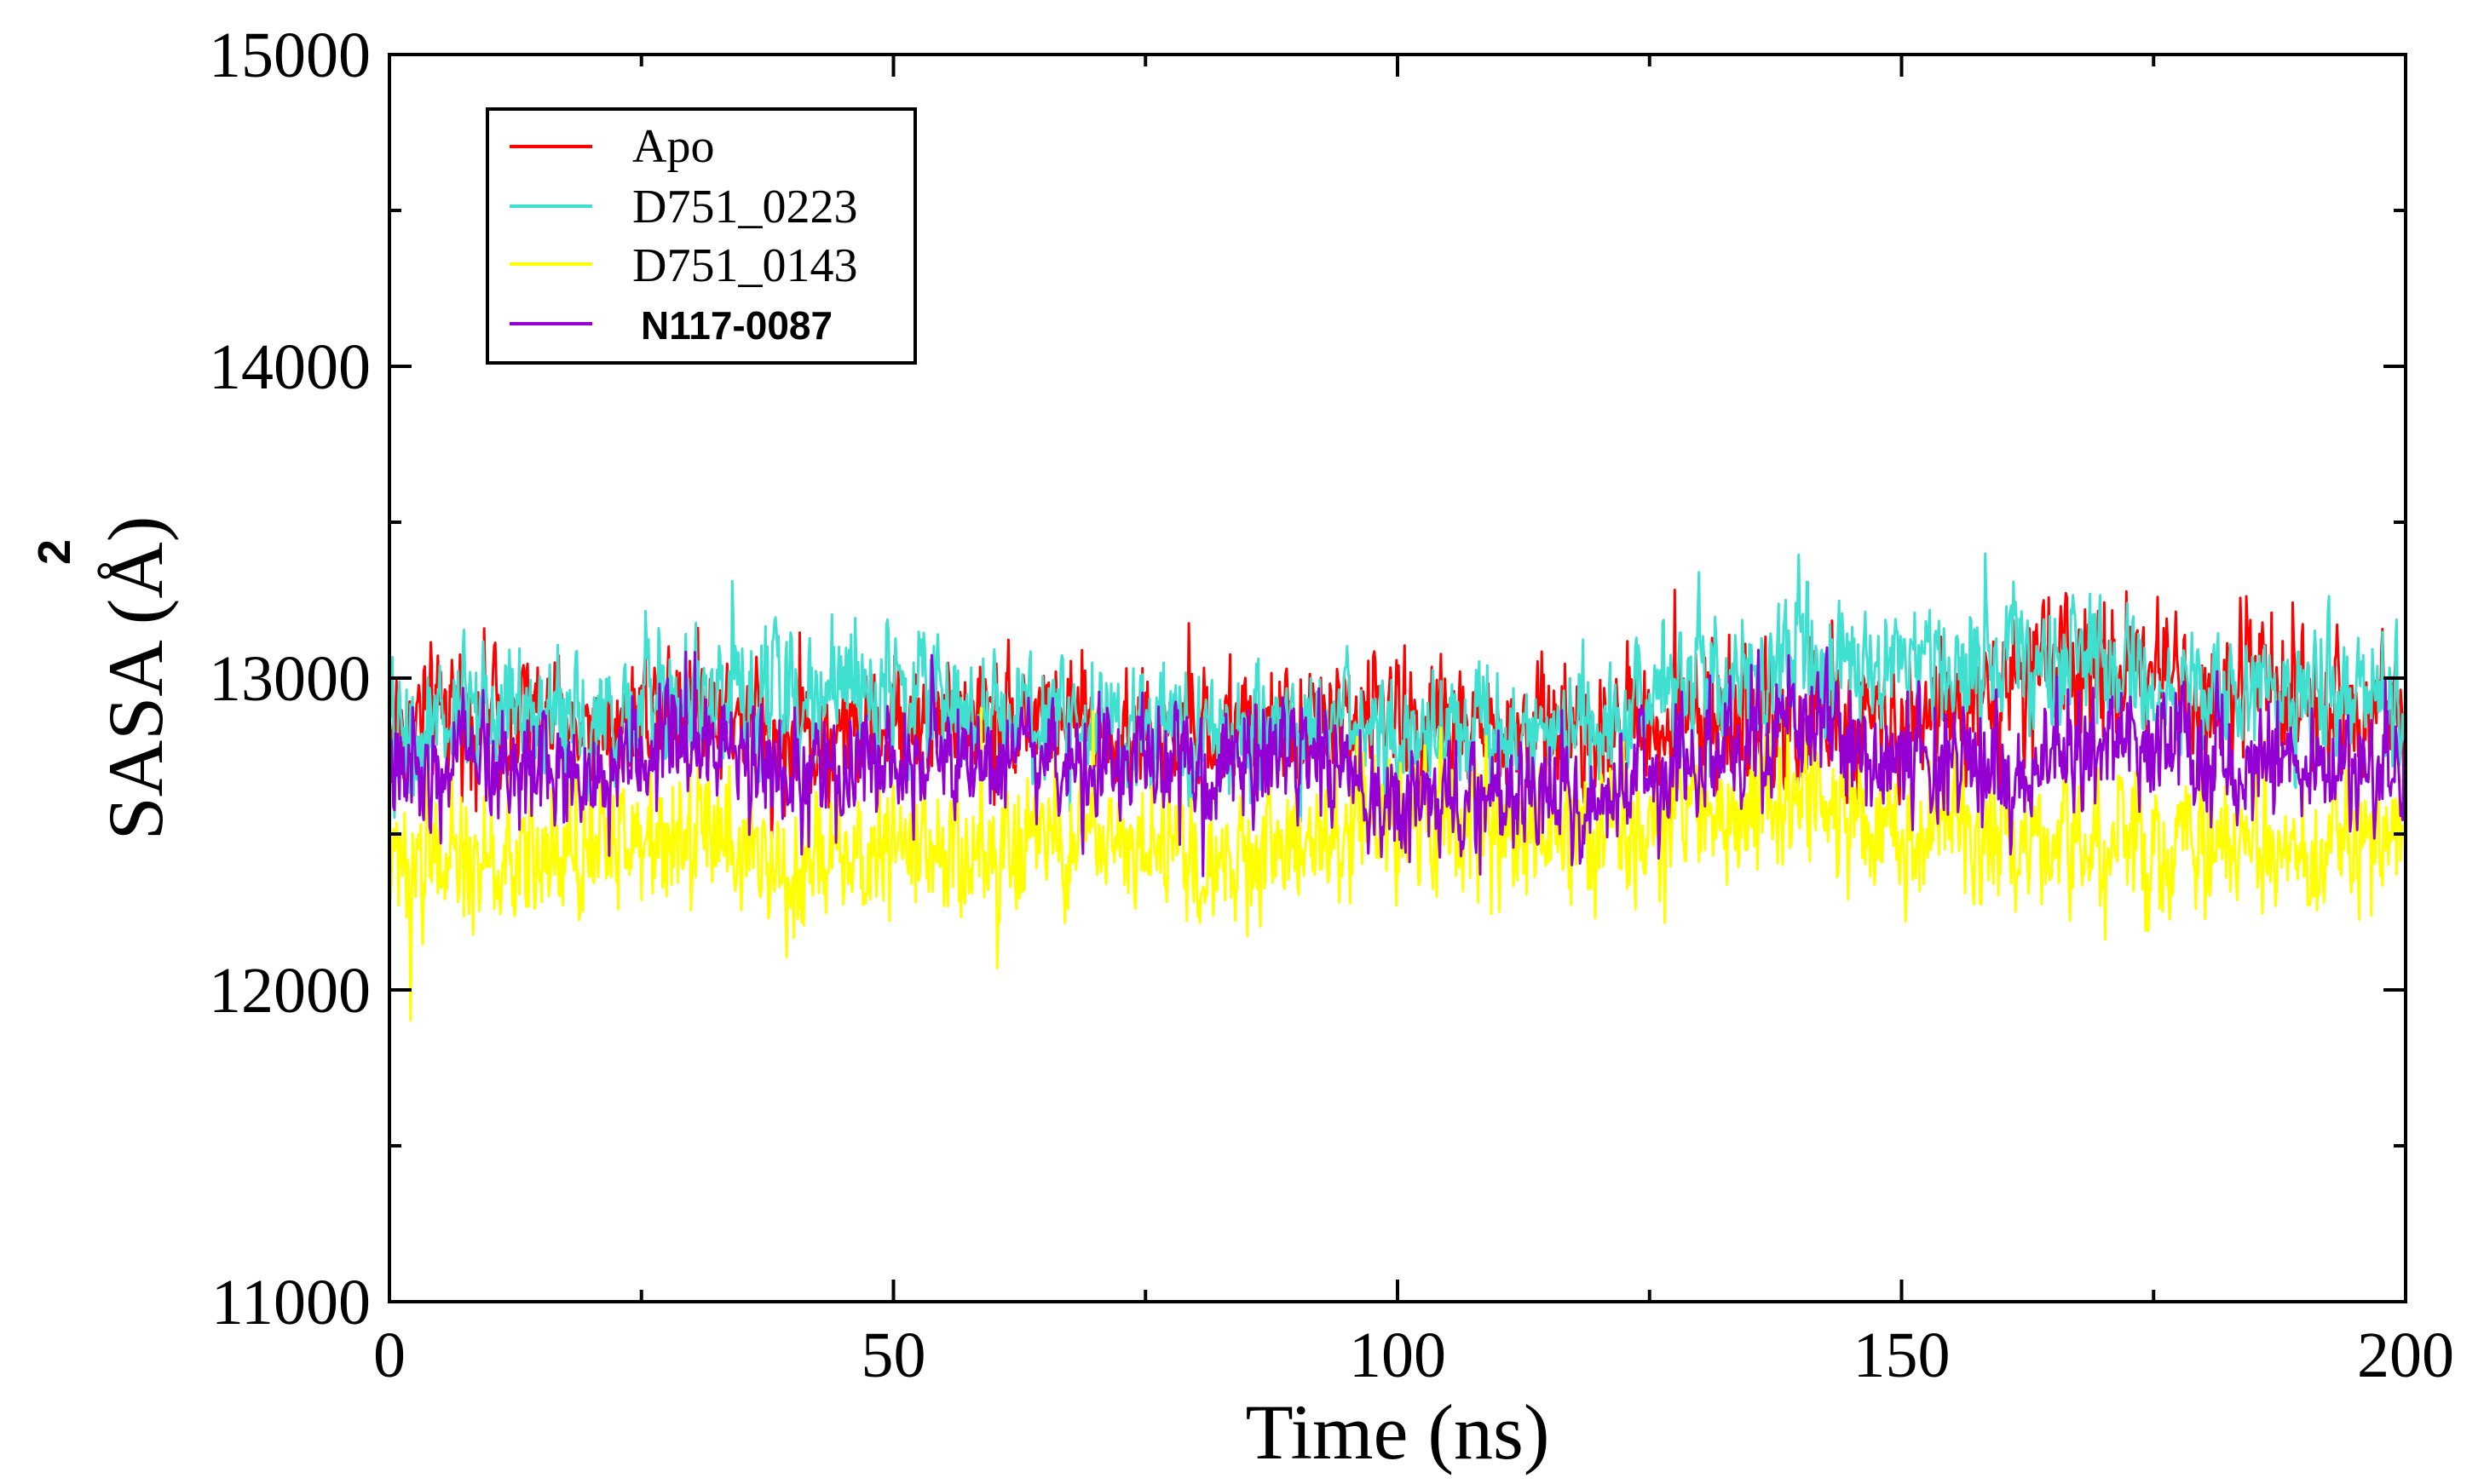  Describe the element at coordinates (290, 679) in the screenshot. I see `y-tick-label: 13000` at that location.